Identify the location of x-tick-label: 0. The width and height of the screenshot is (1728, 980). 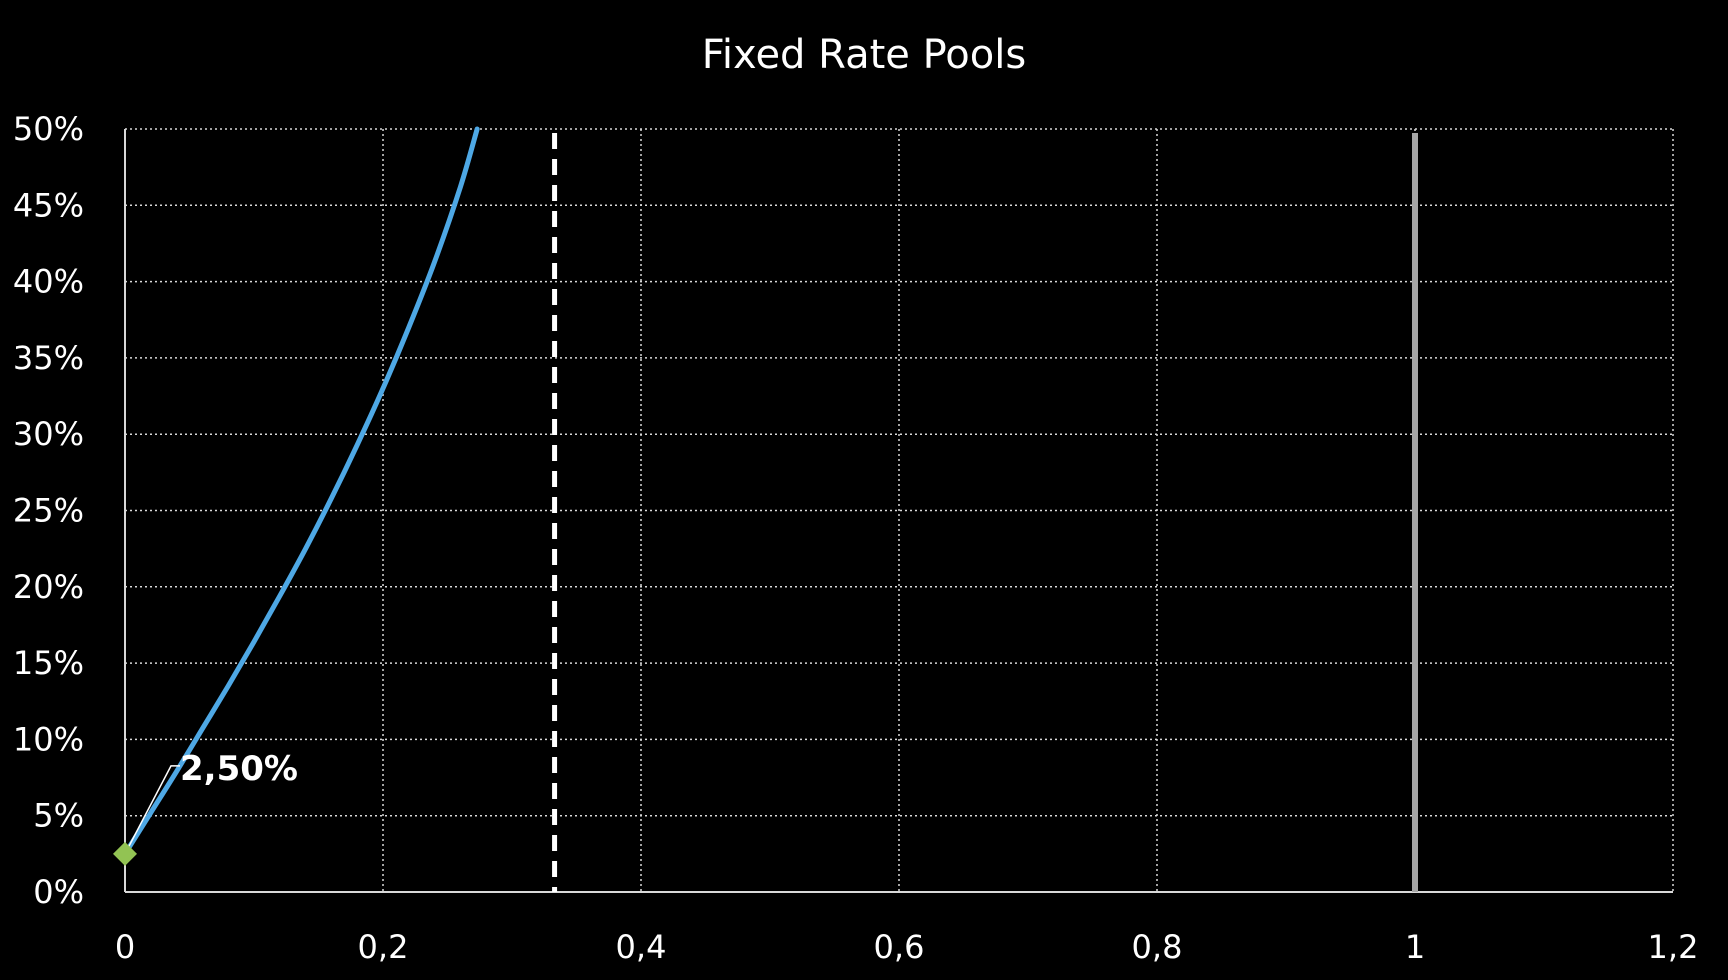
(125, 947).